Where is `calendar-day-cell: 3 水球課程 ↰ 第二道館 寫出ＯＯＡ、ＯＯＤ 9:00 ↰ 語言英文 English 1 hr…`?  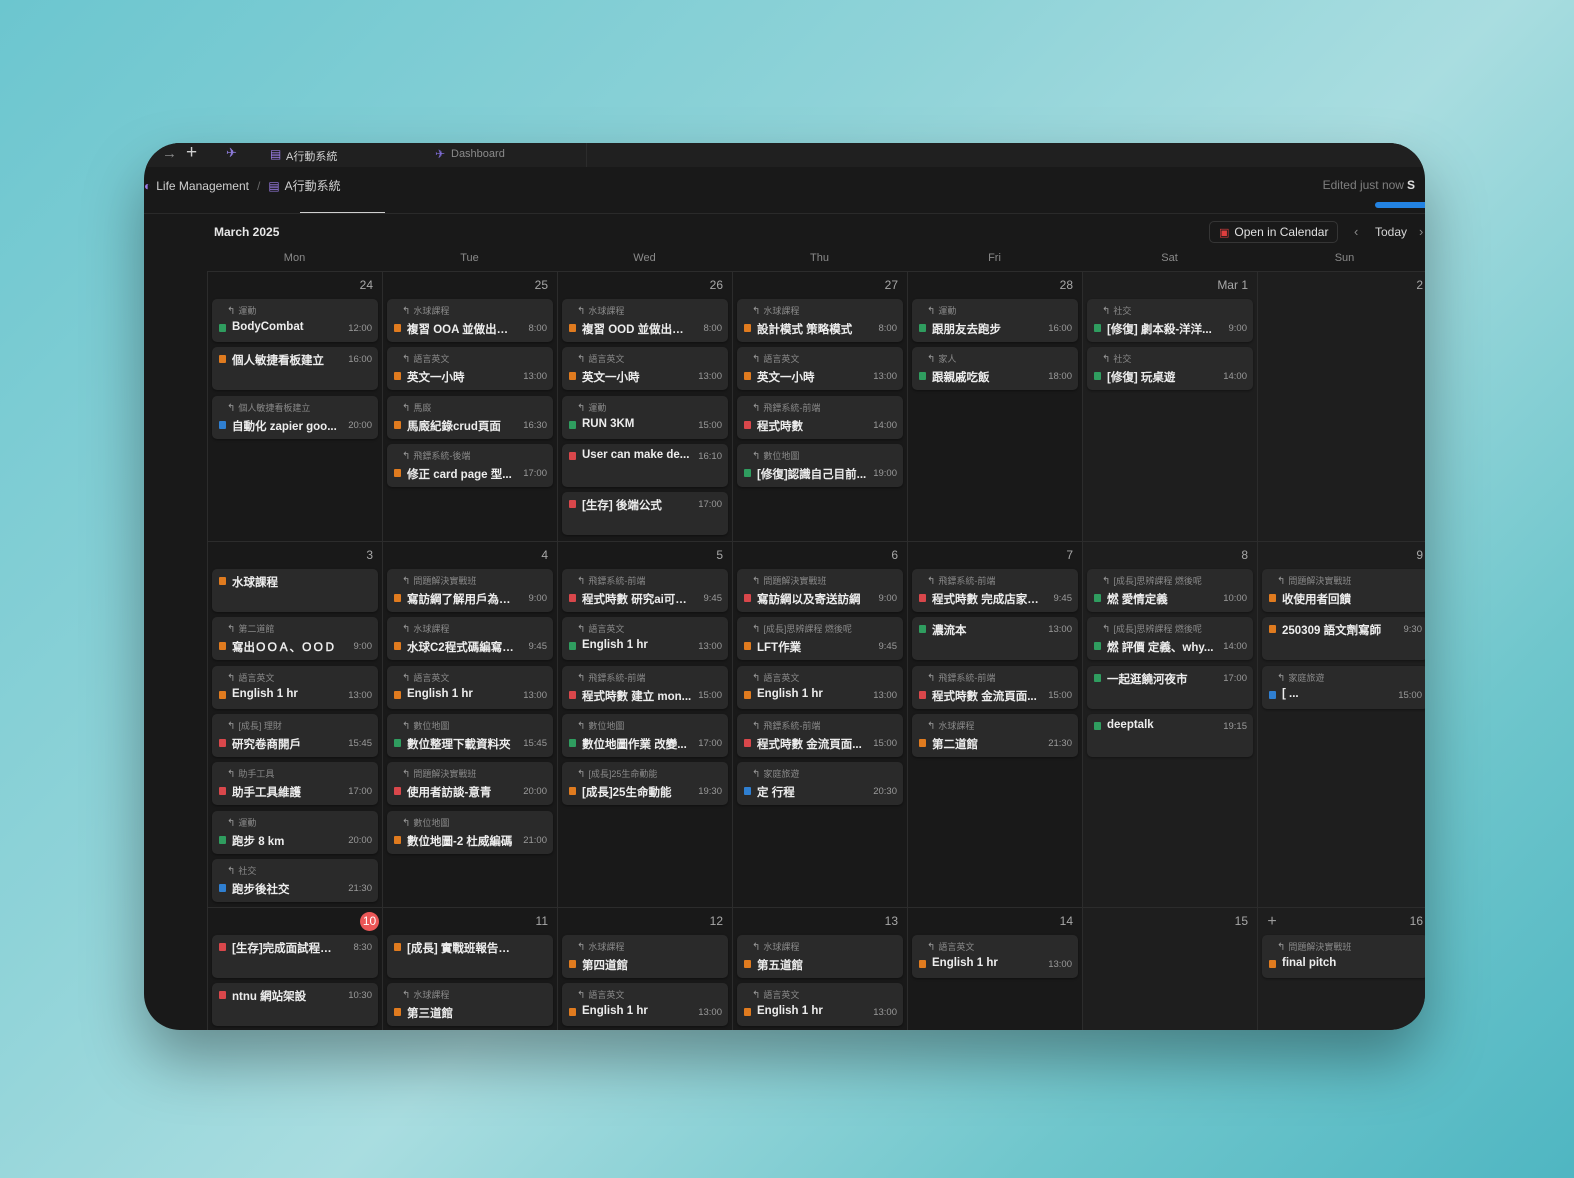
calendar-day-cell: 3 水球課程 ↰ 第二道館 寫出ＯＯＡ、ＯＯＤ 9:00 ↰ 語言英文 English 1 hr… is located at coordinates (294, 724).